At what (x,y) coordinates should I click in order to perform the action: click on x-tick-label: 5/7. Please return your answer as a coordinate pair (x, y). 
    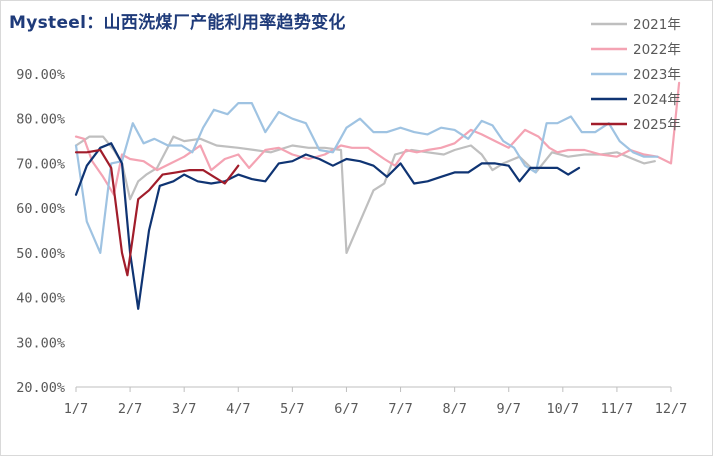
    Looking at the image, I should click on (292, 409).